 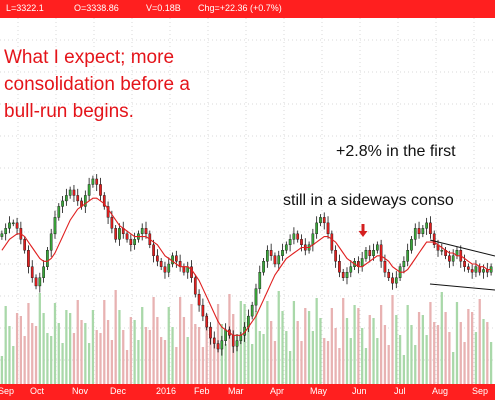 What do you see at coordinates (240, 8) in the screenshot?
I see `change-value: Chg=+22.36 (+0.7%)` at bounding box center [240, 8].